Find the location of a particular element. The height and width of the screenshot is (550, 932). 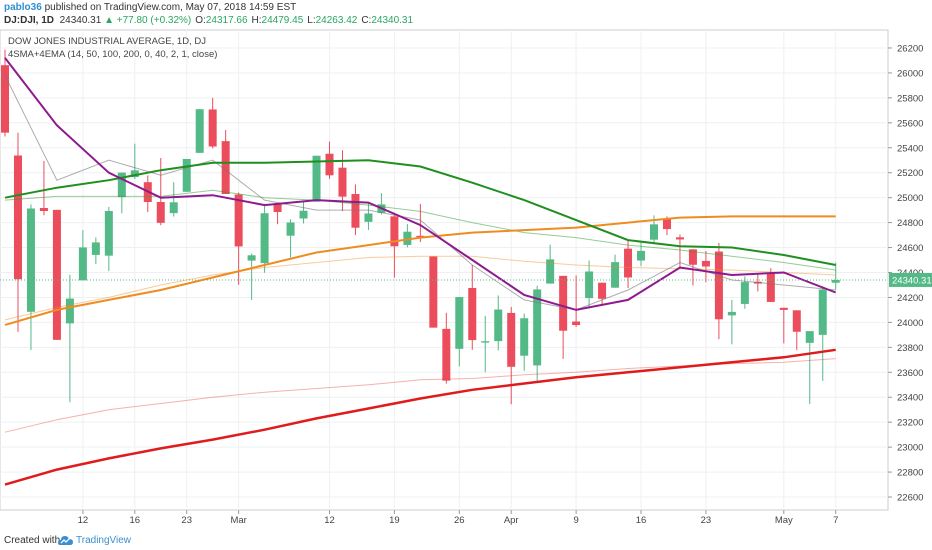

chart-title: DOW JONES INDUSTRIAL AVERAGE, 1D, DJ is located at coordinates (107, 41).